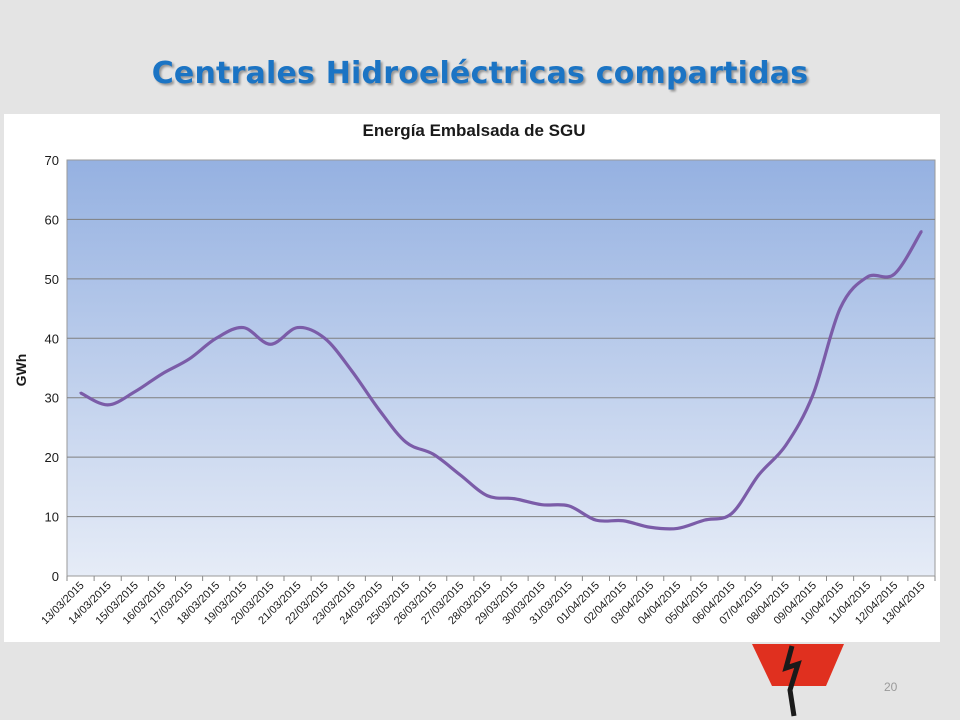  I want to click on chart-title: Energía Embalsada de SGU, so click(474, 130).